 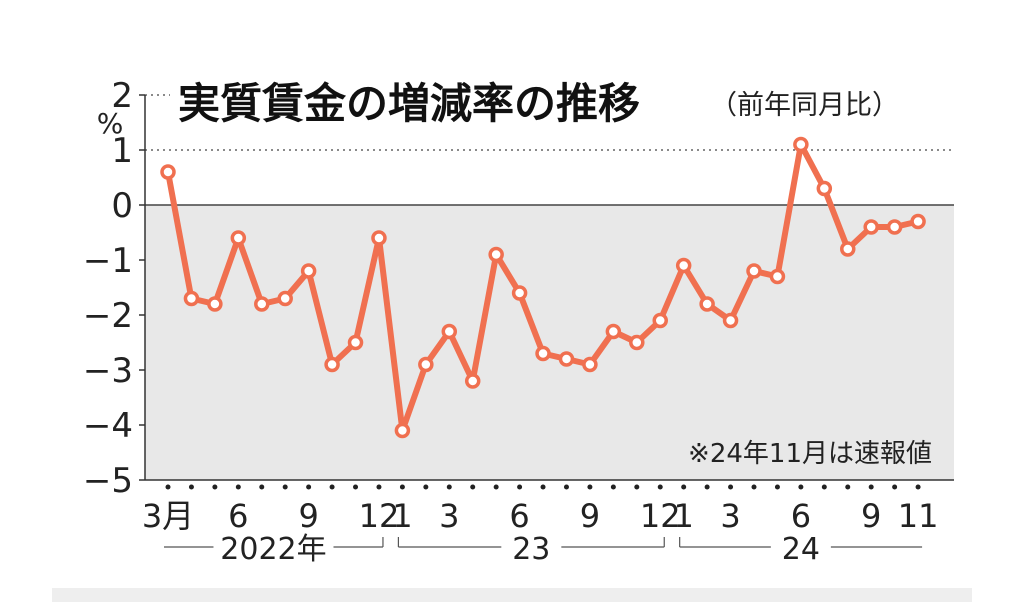 I want to click on y-tick-label: −1, so click(x=108, y=261).